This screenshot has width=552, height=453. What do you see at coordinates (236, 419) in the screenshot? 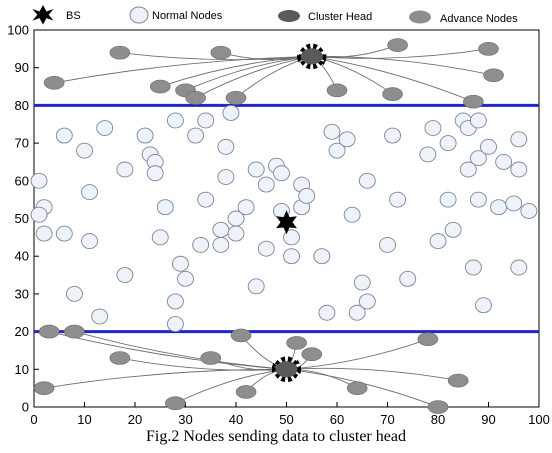
I see `x-tick-label: 40` at bounding box center [236, 419].